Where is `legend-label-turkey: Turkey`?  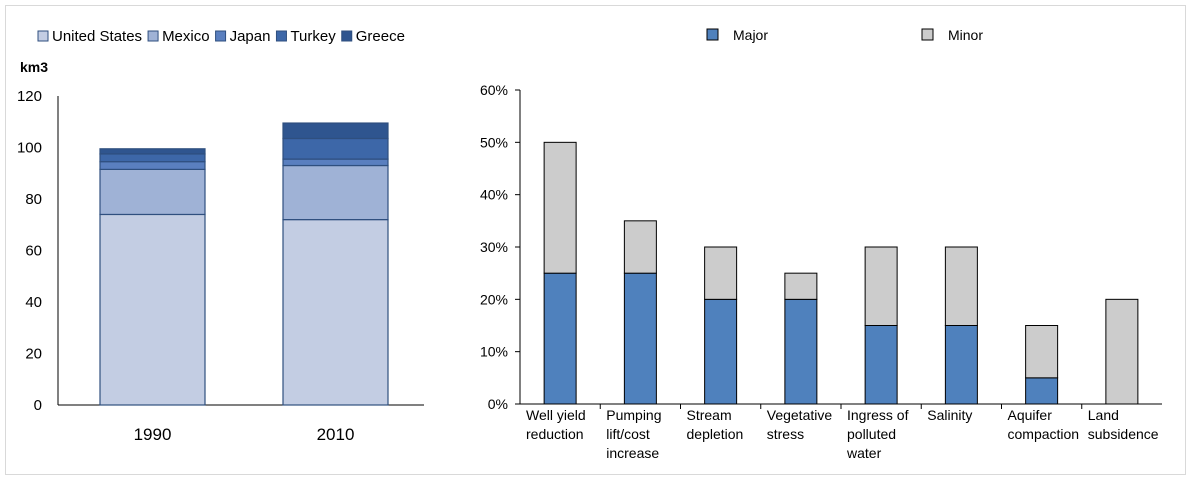 legend-label-turkey: Turkey is located at coordinates (313, 36).